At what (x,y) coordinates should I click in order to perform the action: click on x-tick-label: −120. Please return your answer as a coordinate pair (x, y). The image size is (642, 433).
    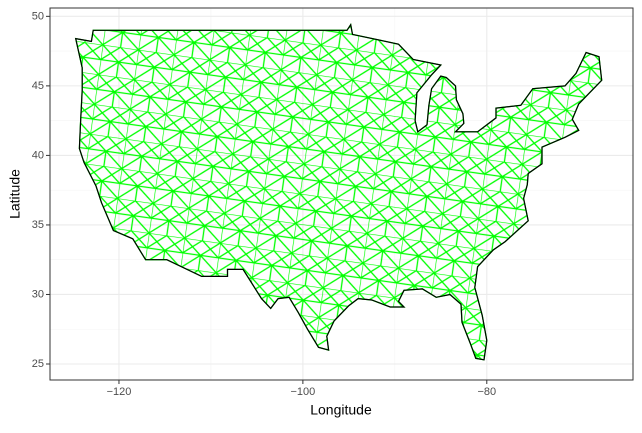
    Looking at the image, I should click on (119, 392).